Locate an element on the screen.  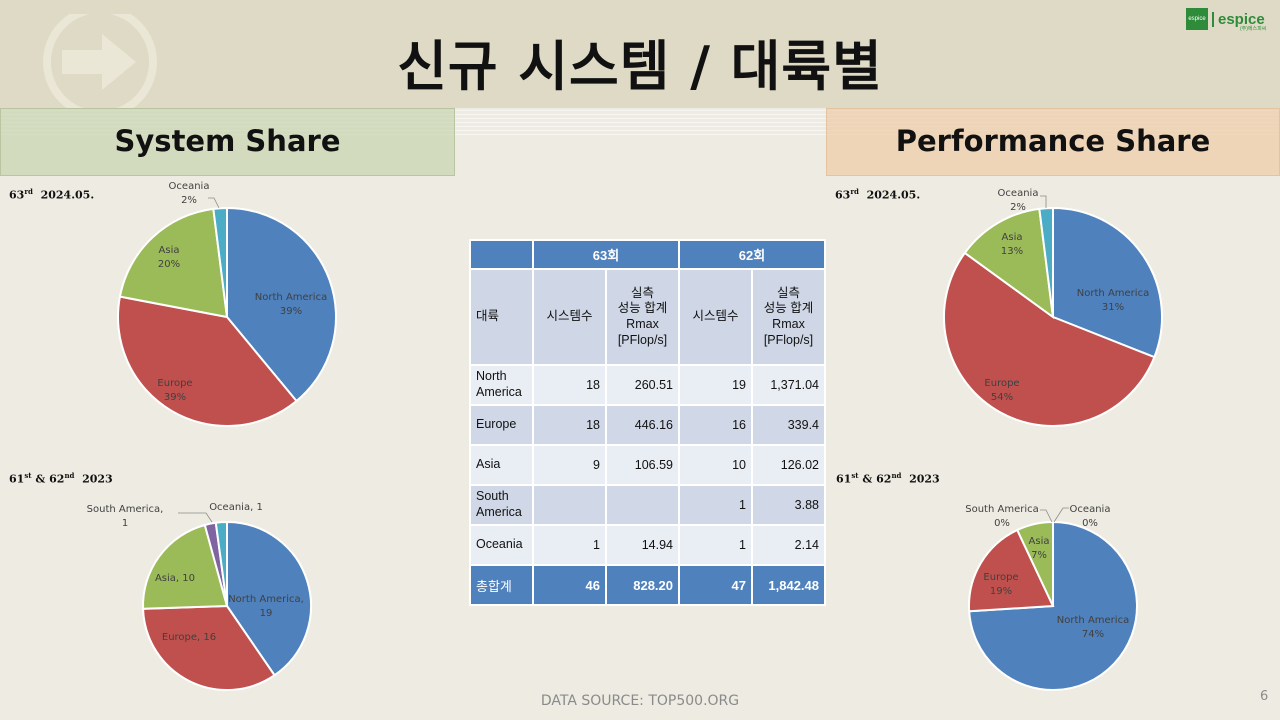
row-systems-63: 9 is located at coordinates (569, 465).